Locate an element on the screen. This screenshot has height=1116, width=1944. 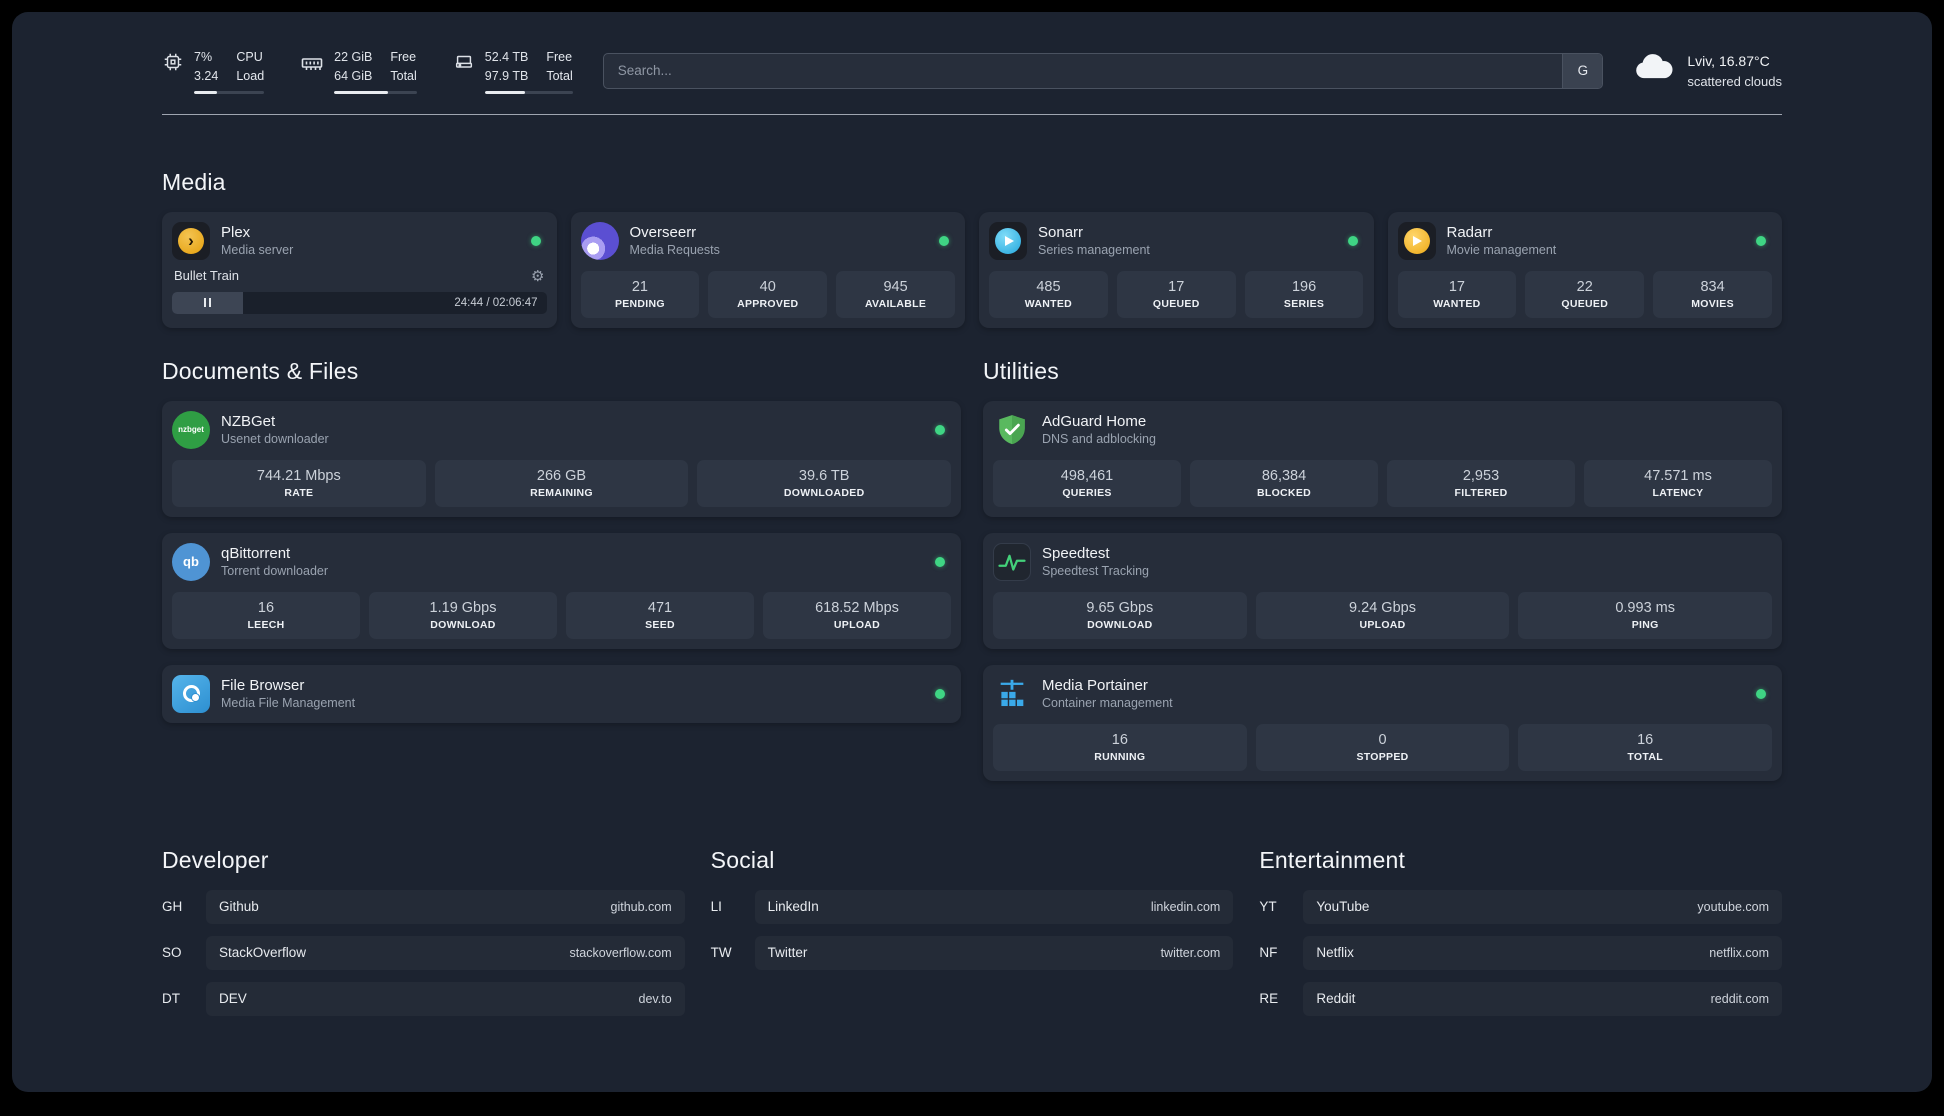
stat-blocked: 86,384 BLOCKED is located at coordinates (1284, 483).